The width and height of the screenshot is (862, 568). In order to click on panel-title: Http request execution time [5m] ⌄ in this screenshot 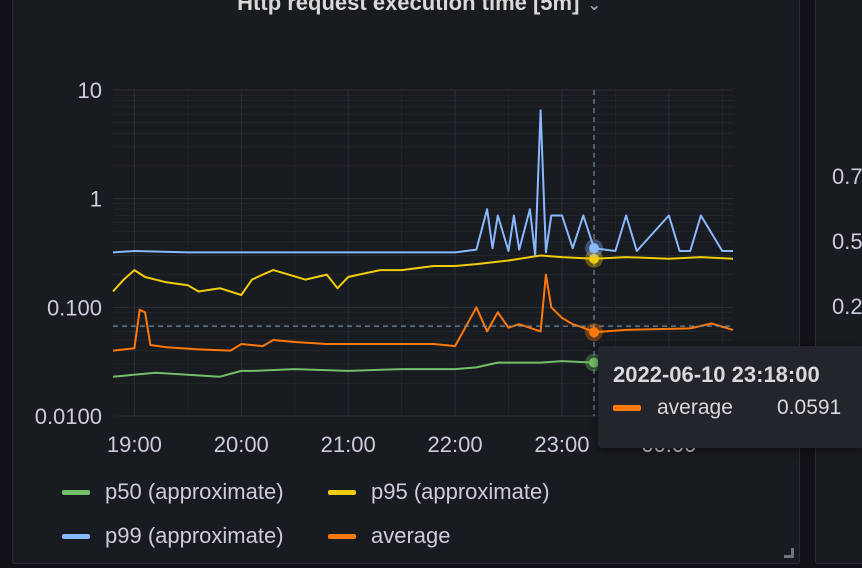, I will do `click(419, 8)`.